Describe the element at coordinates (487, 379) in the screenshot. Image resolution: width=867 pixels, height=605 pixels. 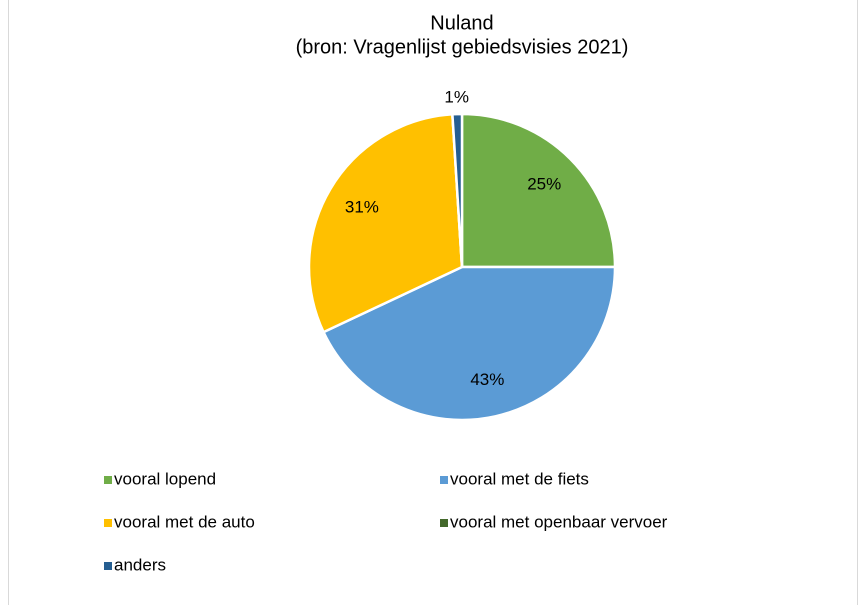
I see `data-label: 43%` at that location.